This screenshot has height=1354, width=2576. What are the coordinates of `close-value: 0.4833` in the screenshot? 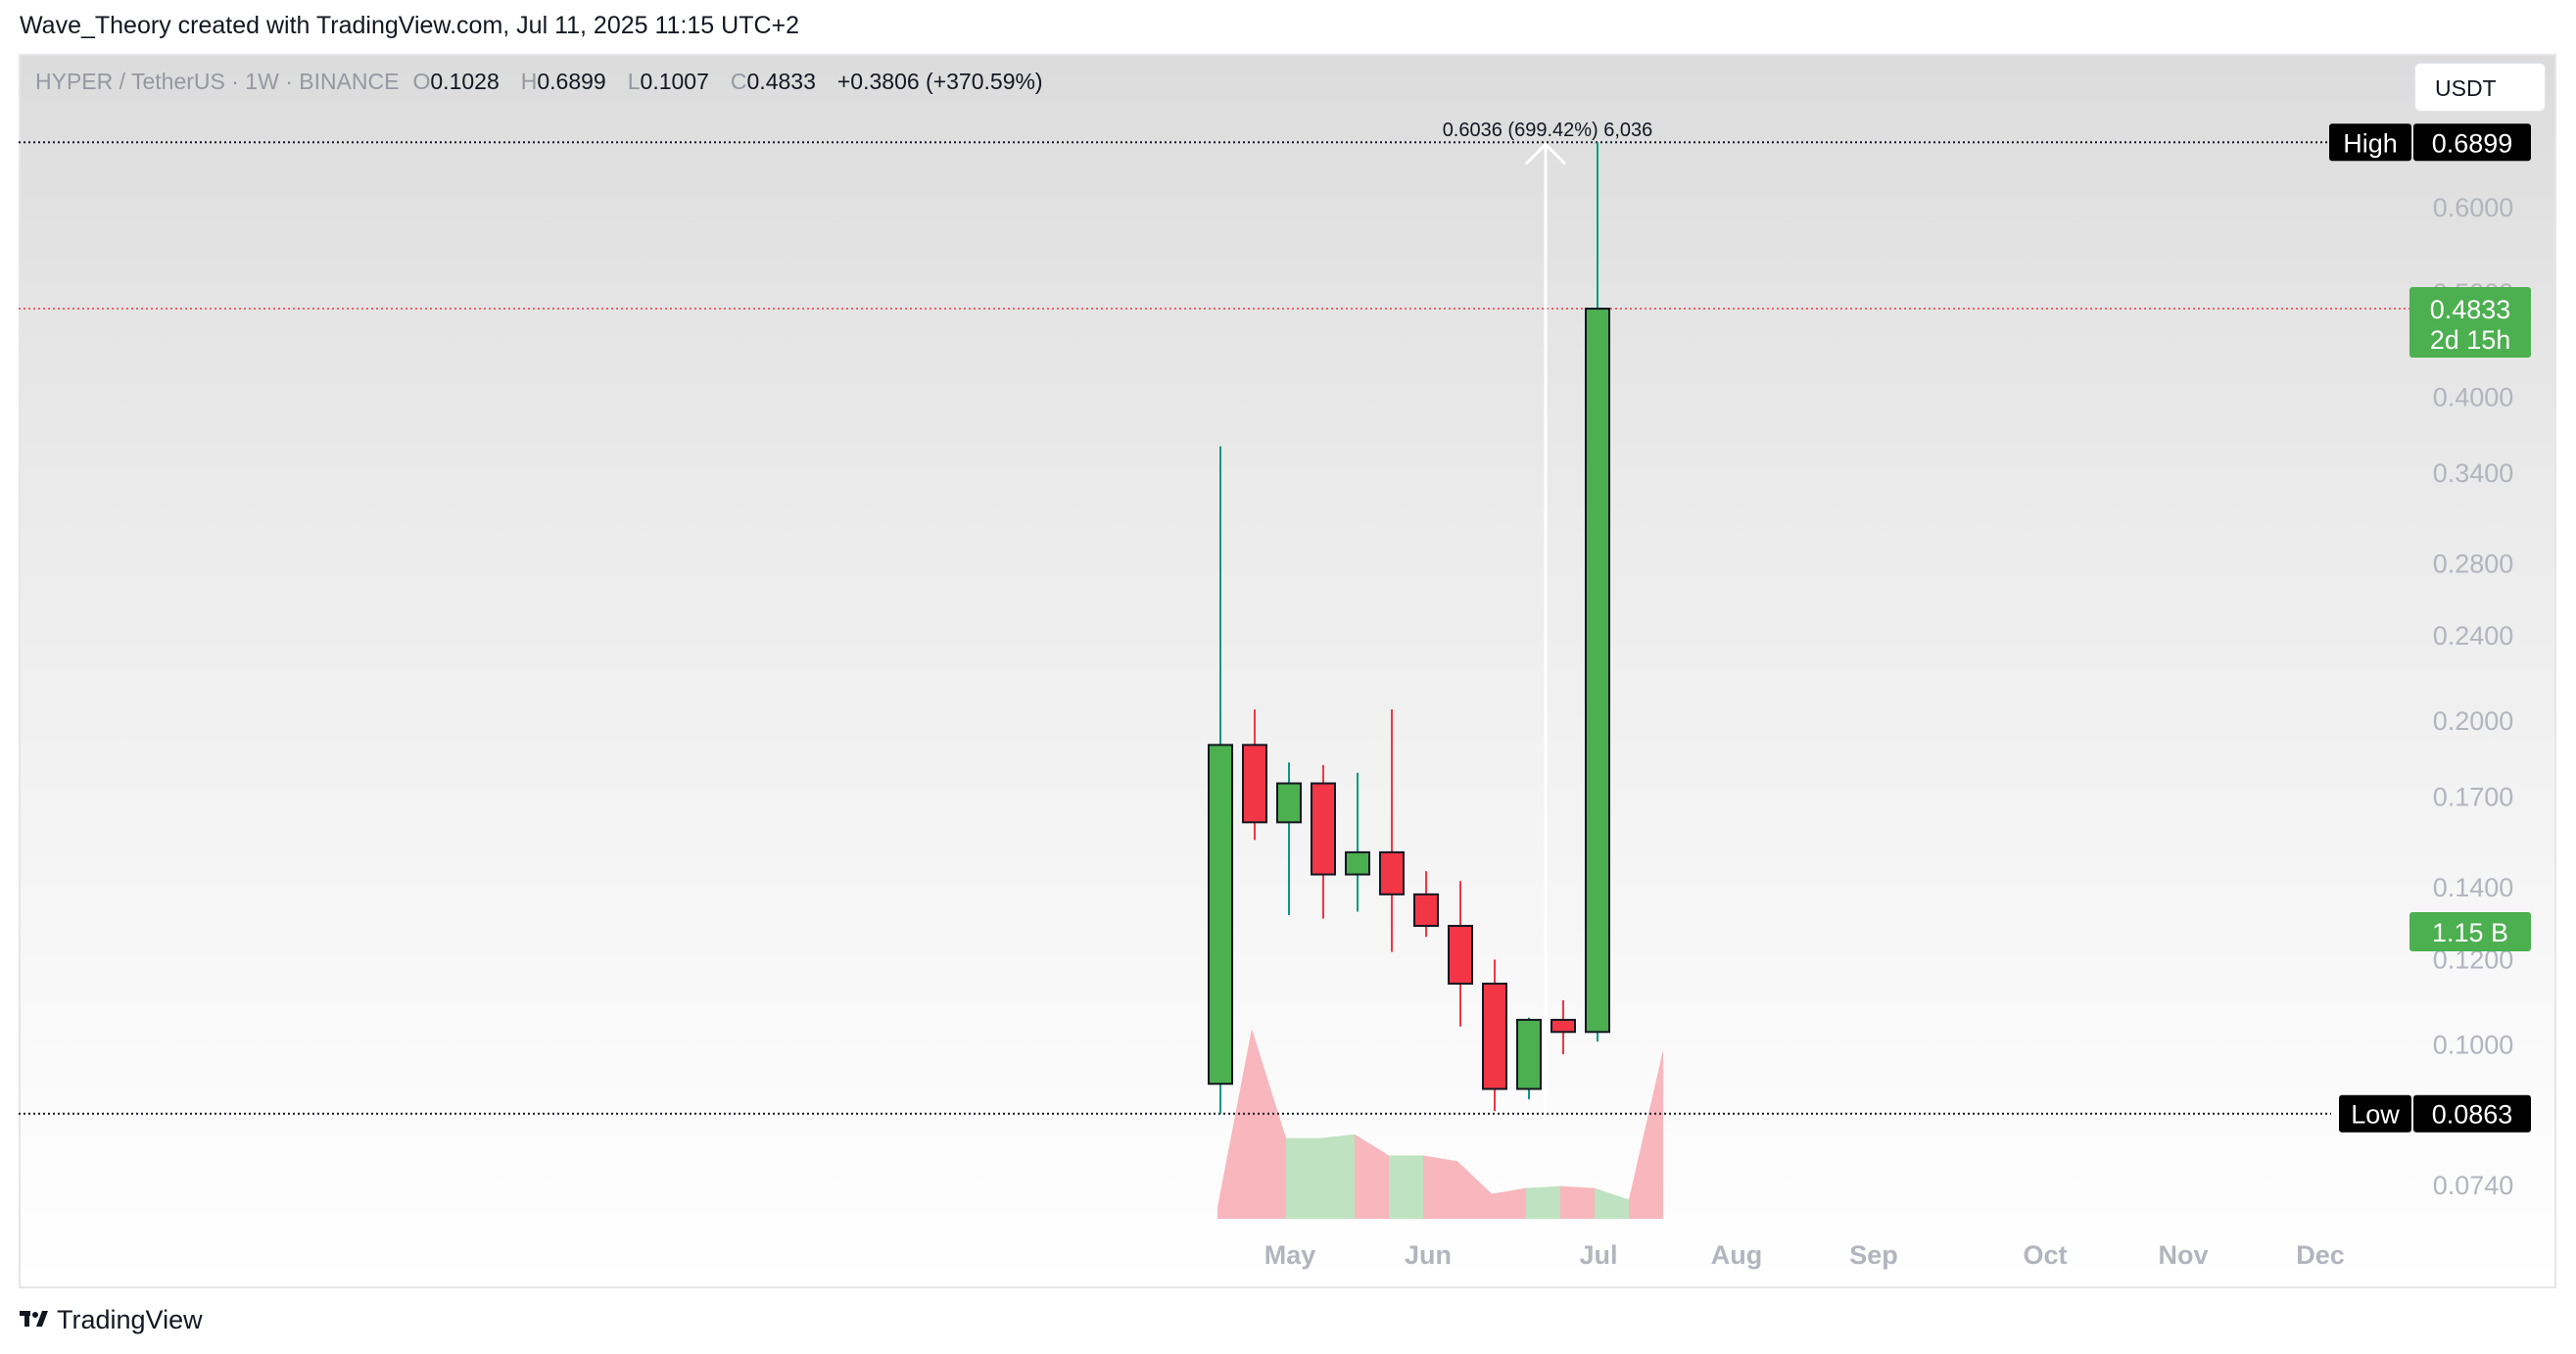 It's located at (781, 81).